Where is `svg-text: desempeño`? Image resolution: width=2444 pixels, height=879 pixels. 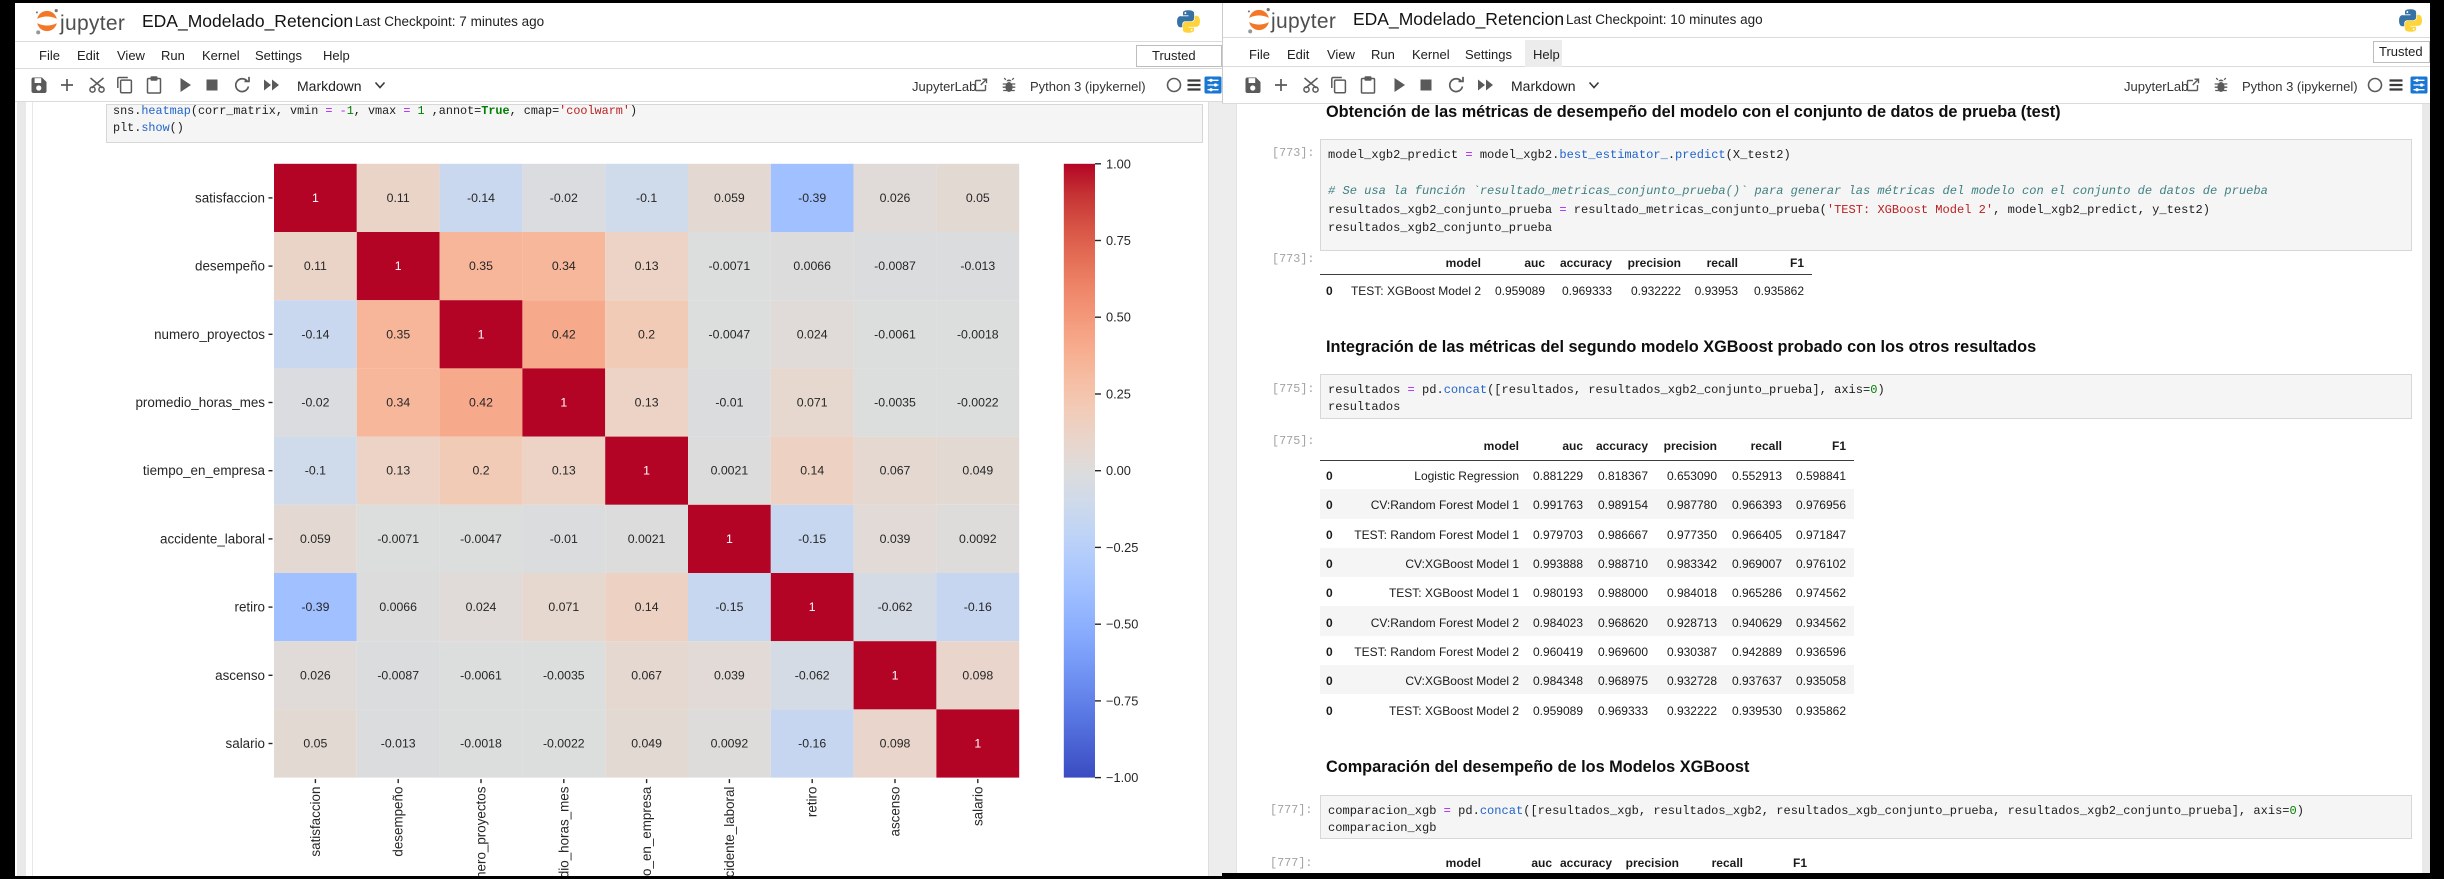
svg-text: desempeño is located at coordinates (398, 822).